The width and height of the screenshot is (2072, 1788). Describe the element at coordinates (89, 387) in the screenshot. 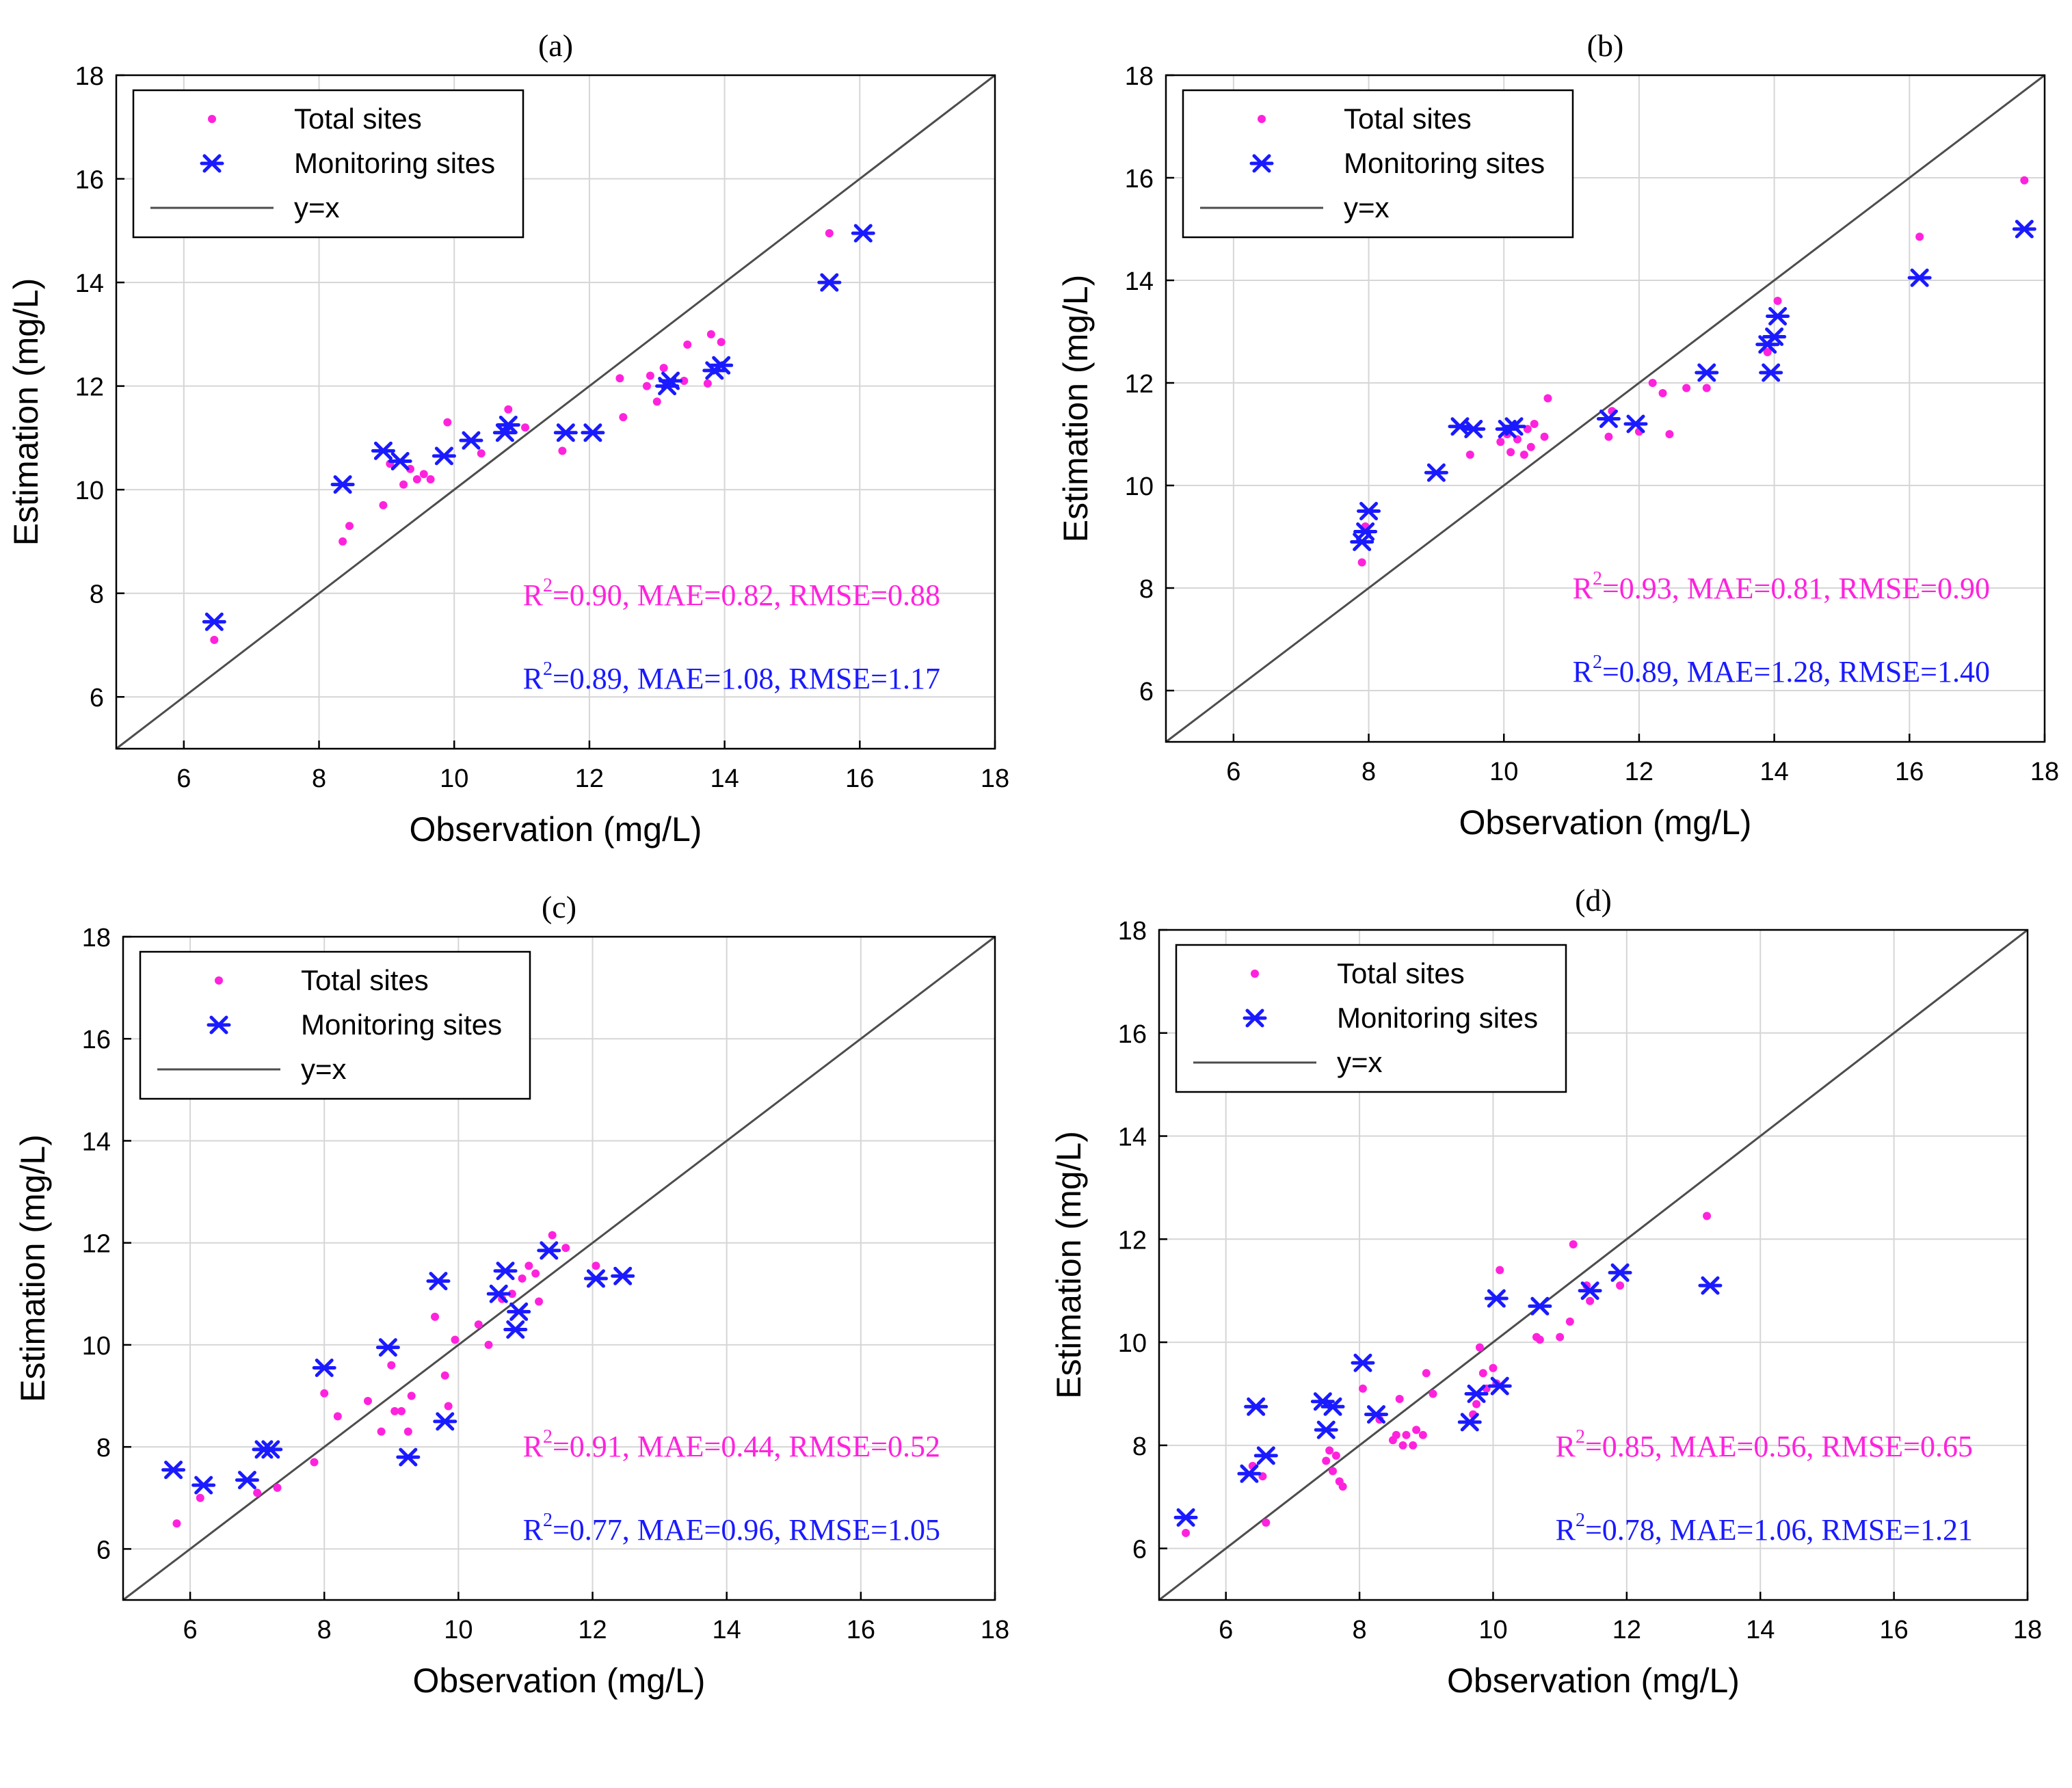

I see `y-tick-label: 12` at that location.